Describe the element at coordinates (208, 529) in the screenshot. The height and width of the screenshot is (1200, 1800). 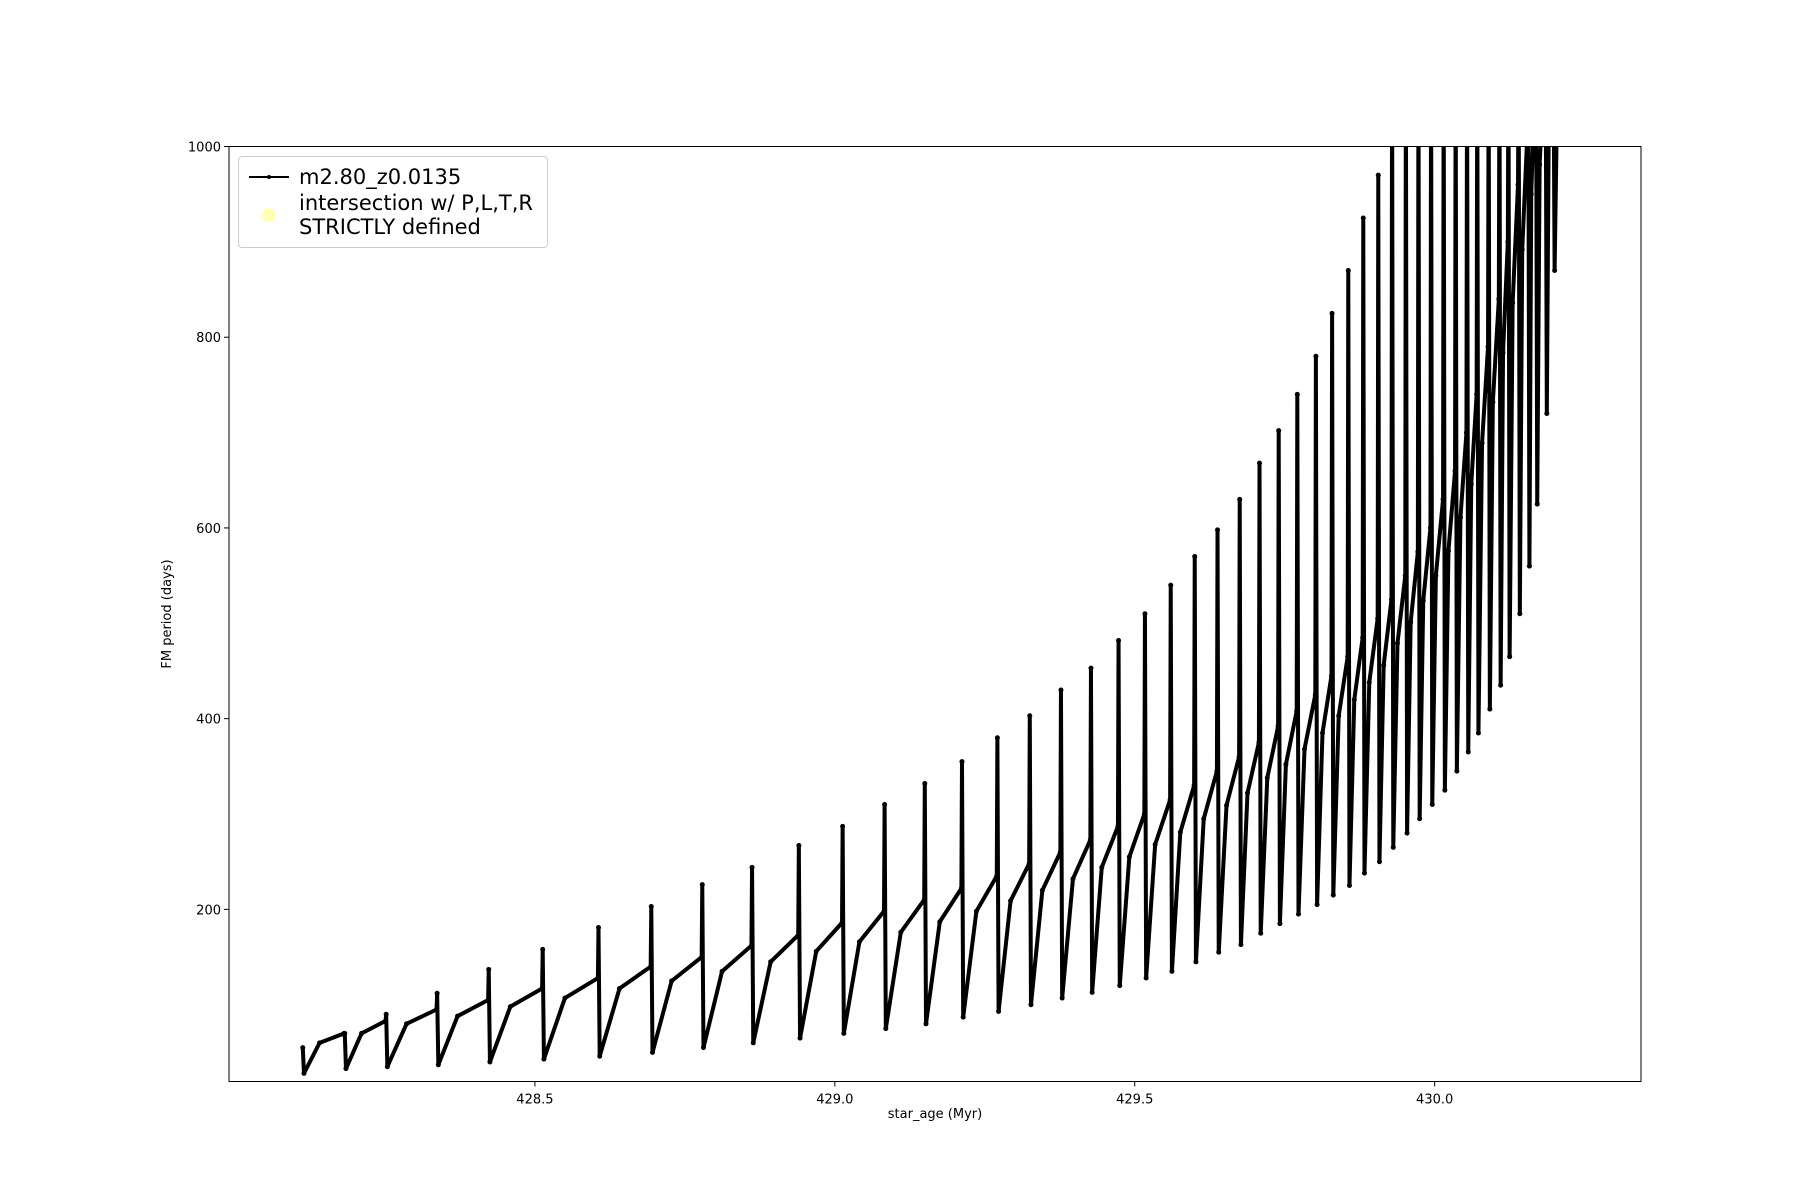
I see `y-tick-label: 600` at that location.